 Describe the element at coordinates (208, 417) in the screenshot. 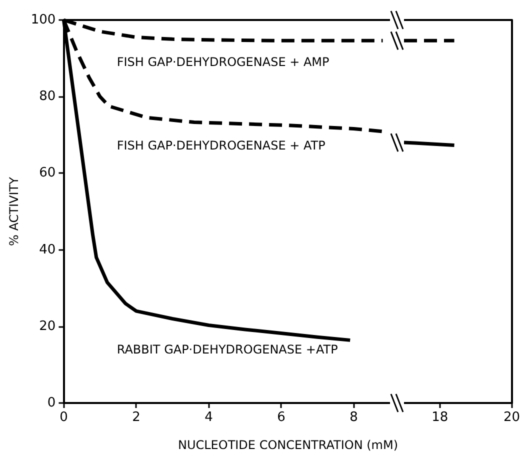

I see `x-tick-label: 4` at that location.